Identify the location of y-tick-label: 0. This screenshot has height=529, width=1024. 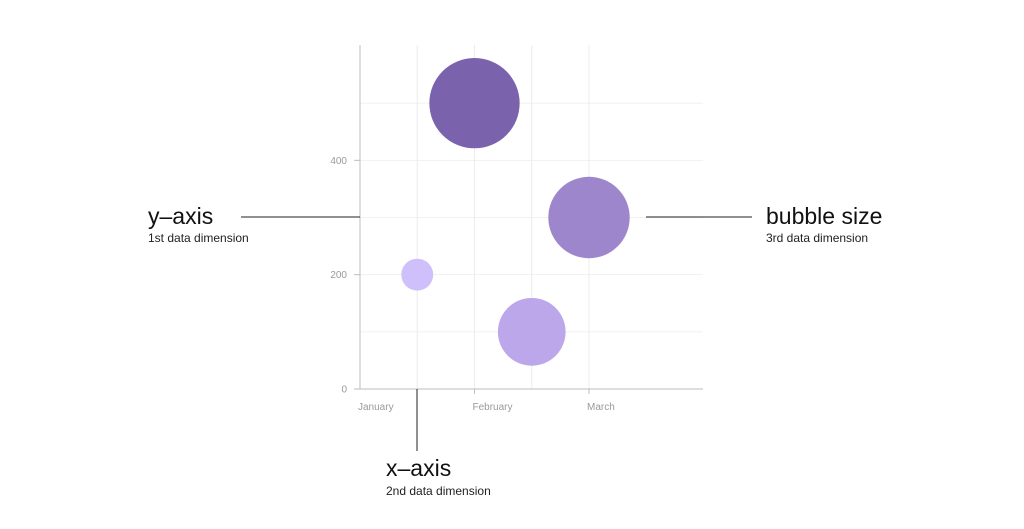
(344, 390).